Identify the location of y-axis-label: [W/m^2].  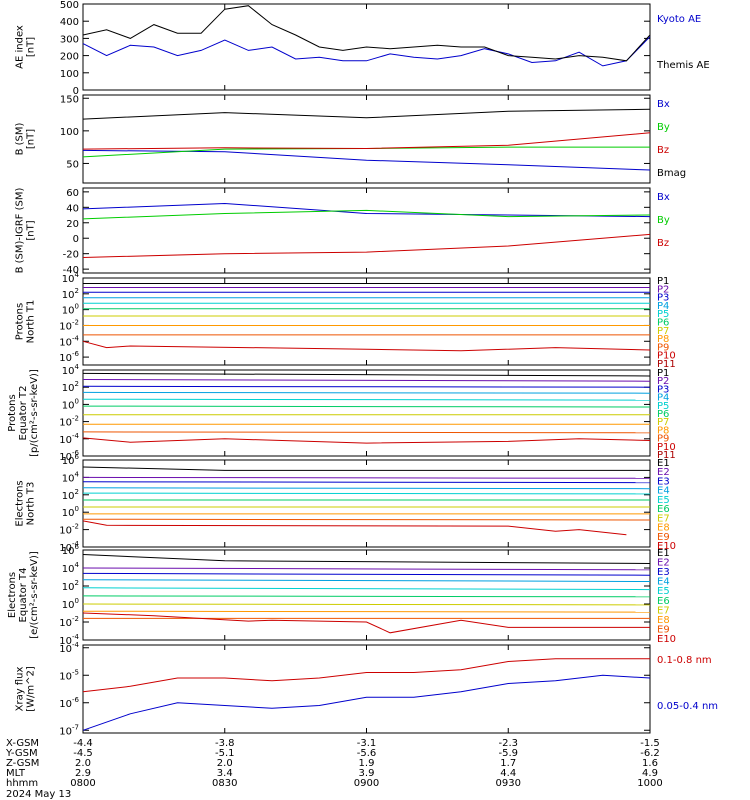
(31, 689).